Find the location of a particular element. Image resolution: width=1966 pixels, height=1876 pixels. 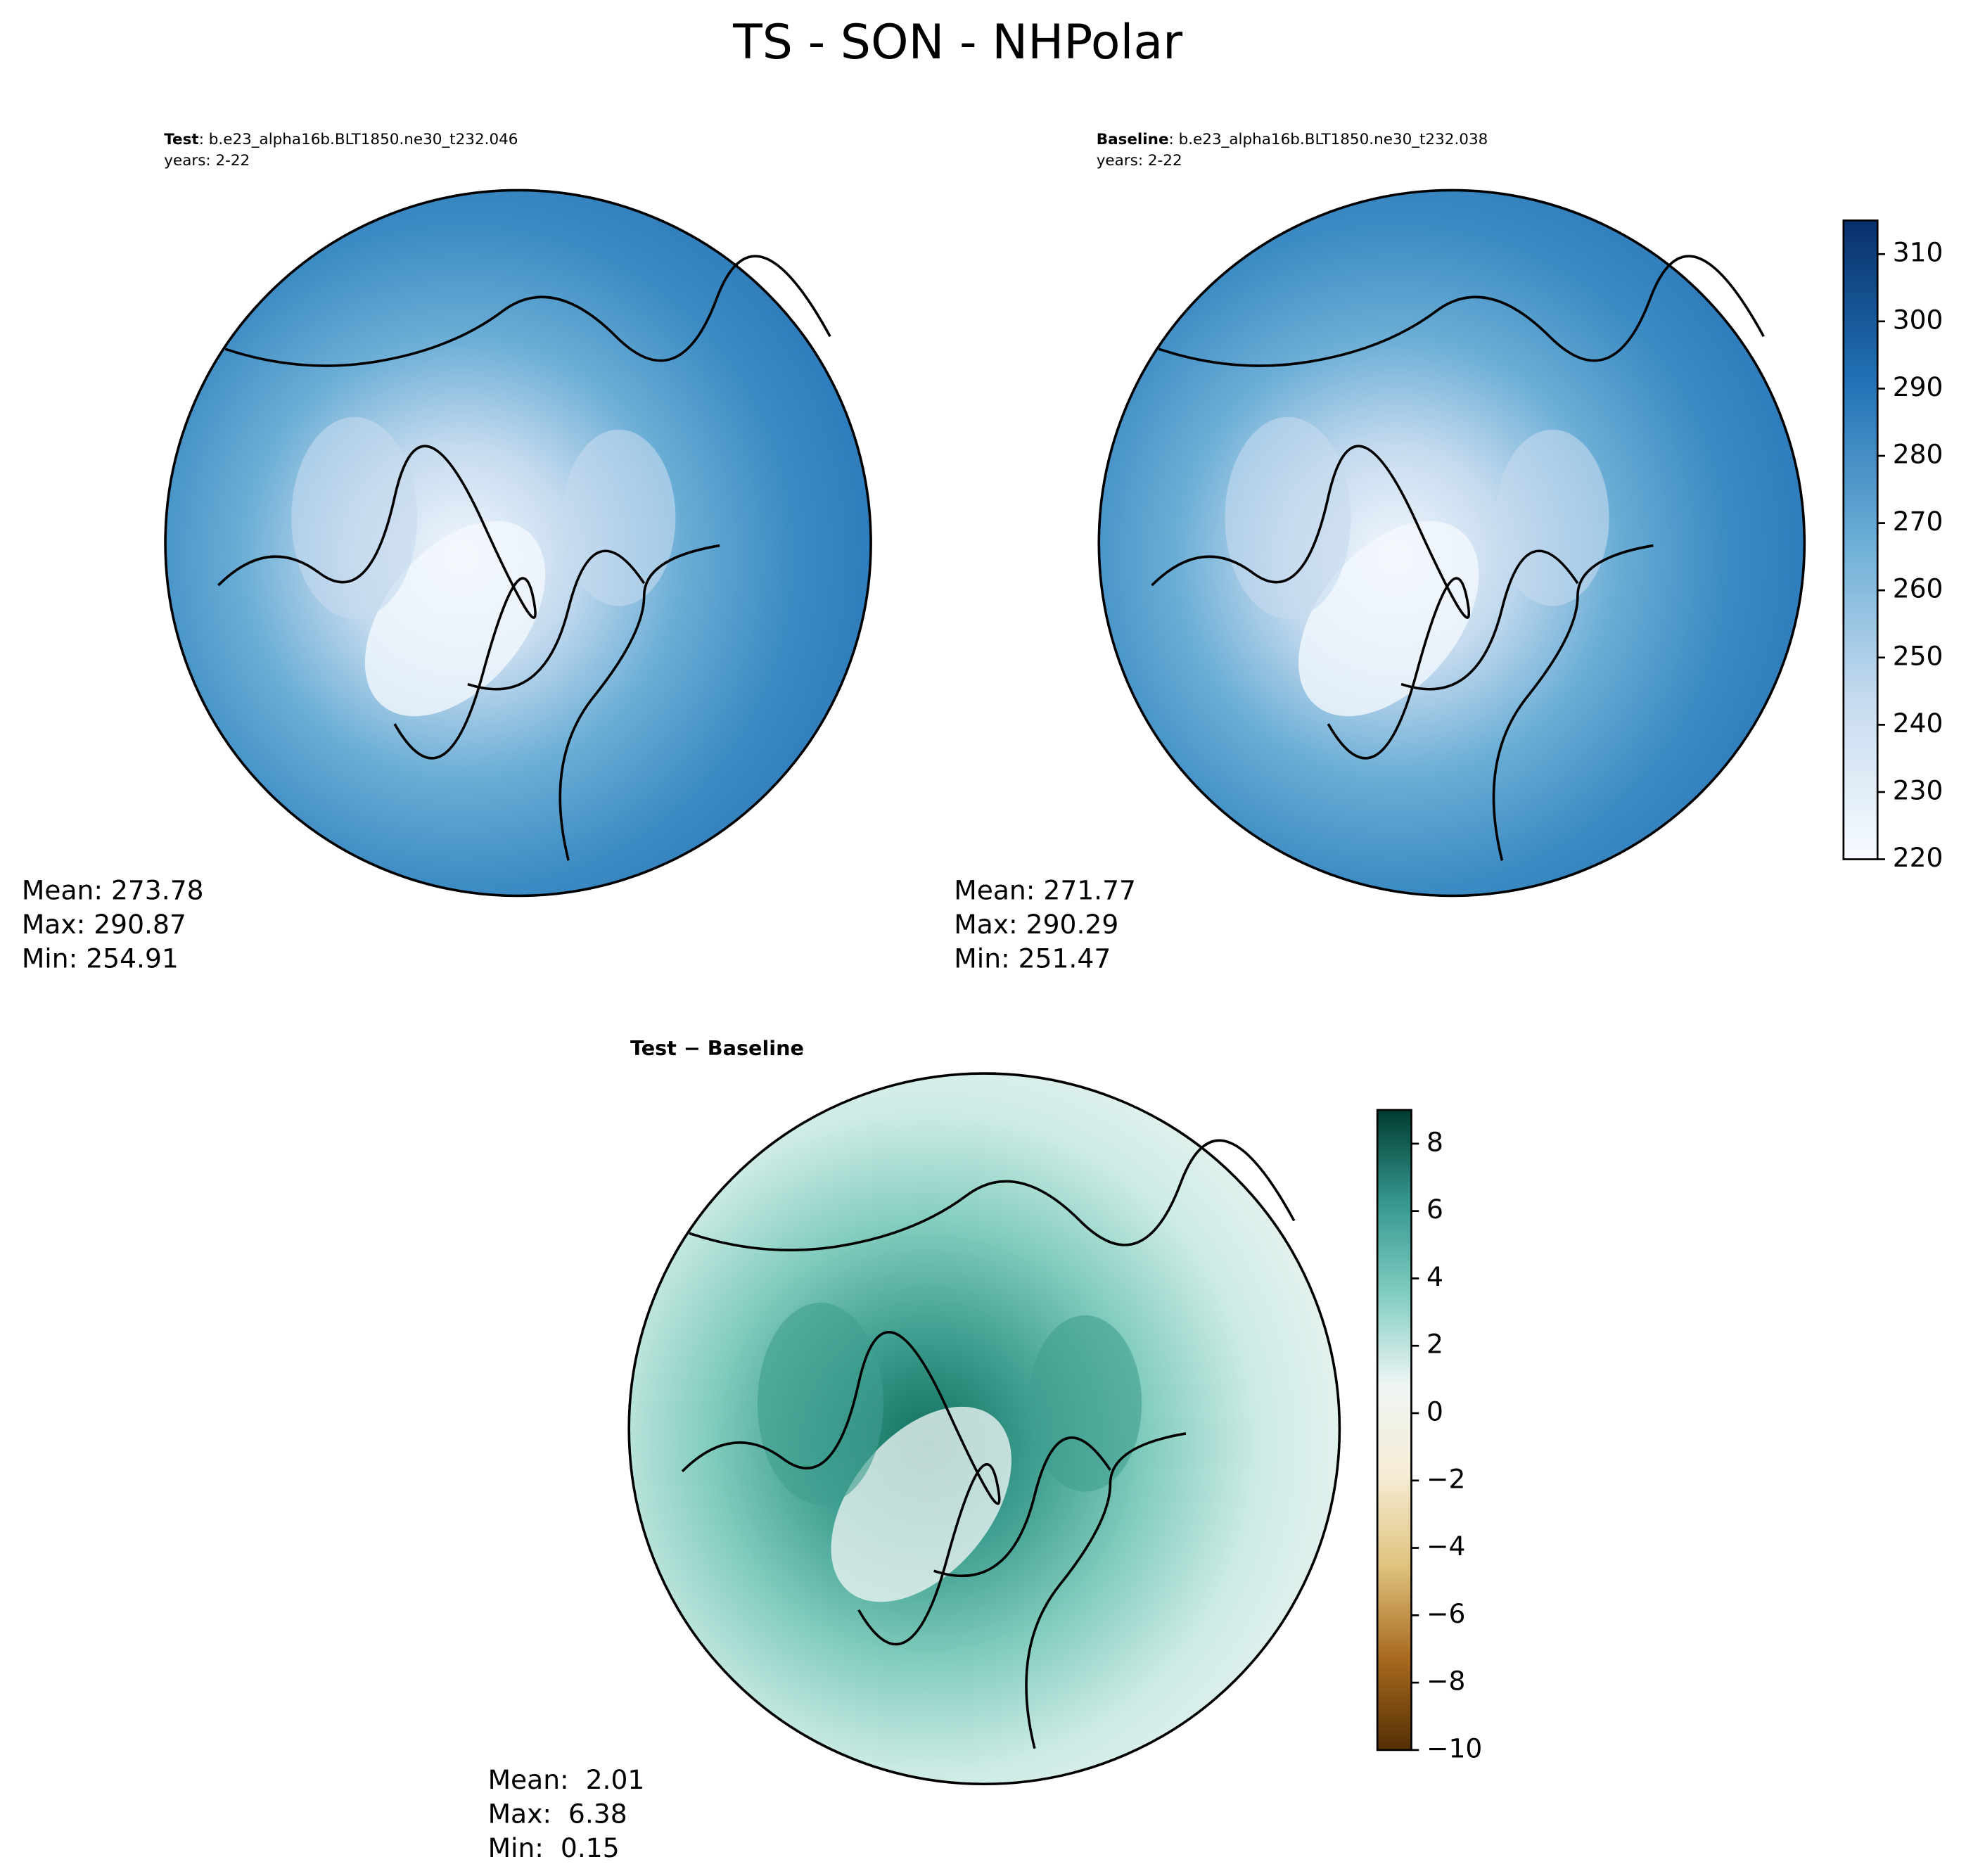

colorbar-tick-label: −8 is located at coordinates (1445, 1681).